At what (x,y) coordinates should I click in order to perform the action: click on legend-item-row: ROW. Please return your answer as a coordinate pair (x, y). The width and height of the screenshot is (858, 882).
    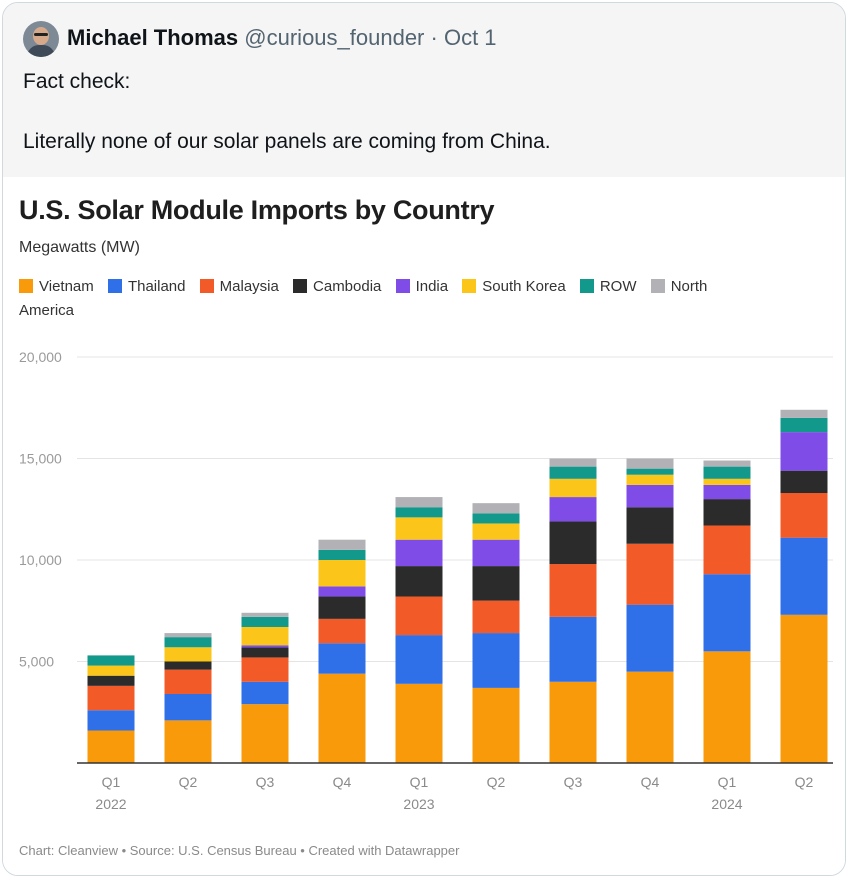
    Looking at the image, I should click on (608, 287).